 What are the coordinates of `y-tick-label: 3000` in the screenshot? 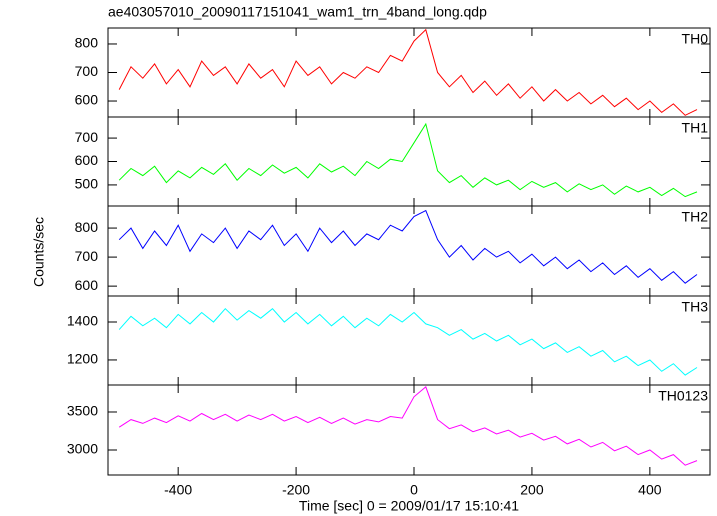 It's located at (82, 449).